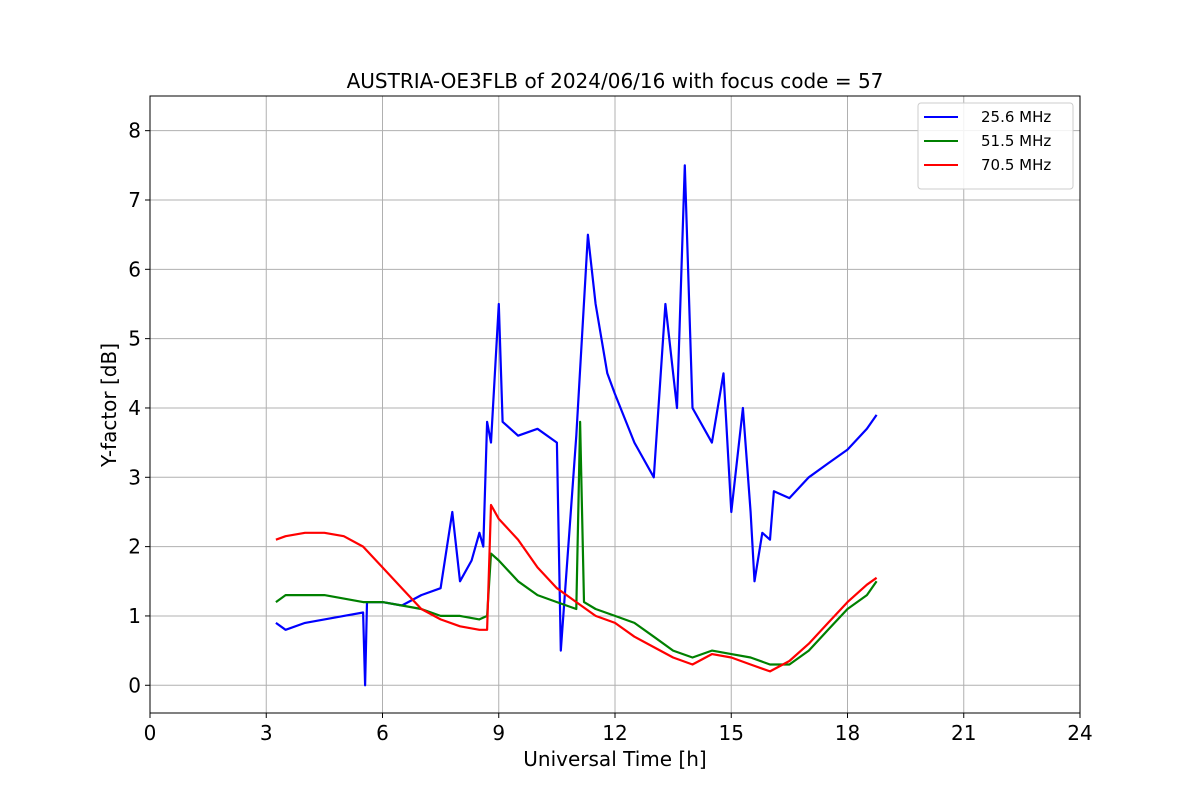 The width and height of the screenshot is (1200, 800). I want to click on y-axis: 0 1 2 3 4 5 6 7 8, so click(139, 408).